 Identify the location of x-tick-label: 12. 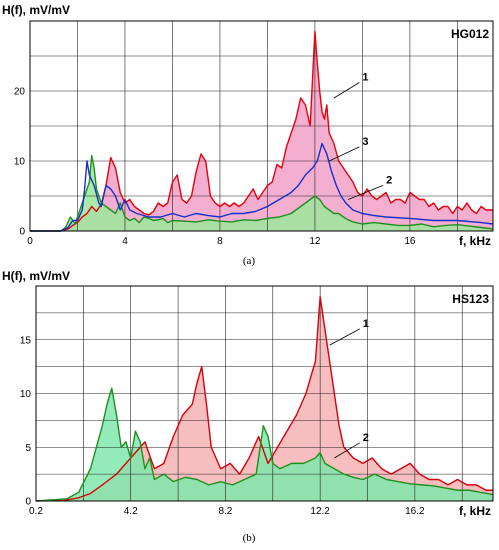
(315, 241).